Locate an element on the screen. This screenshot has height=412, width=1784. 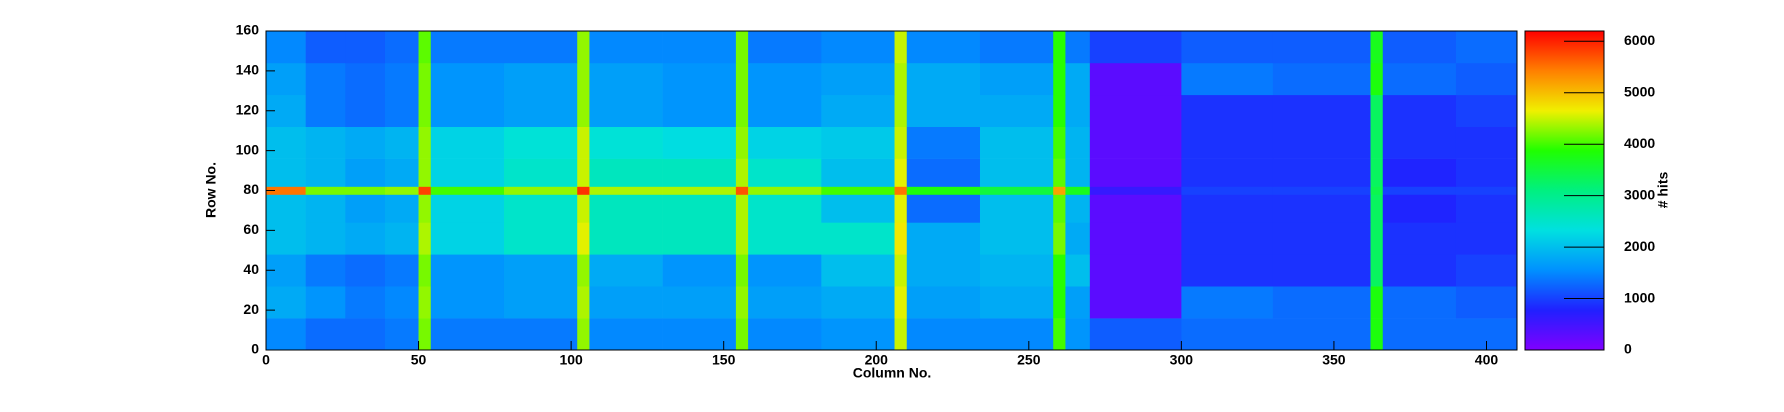
colorbar-tick-label: 6000 is located at coordinates (1639, 40).